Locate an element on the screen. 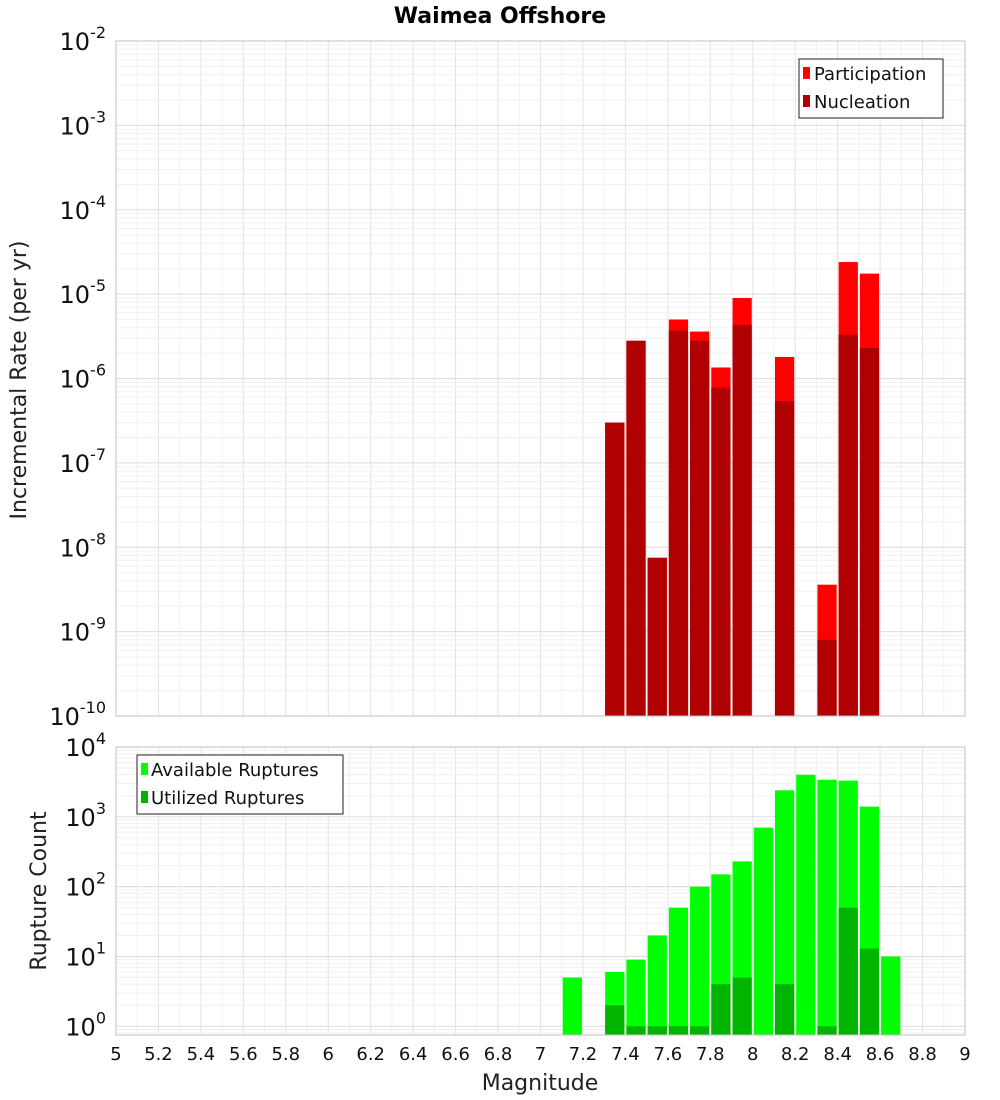  x-tick-label: 6.6 is located at coordinates (455, 1054).